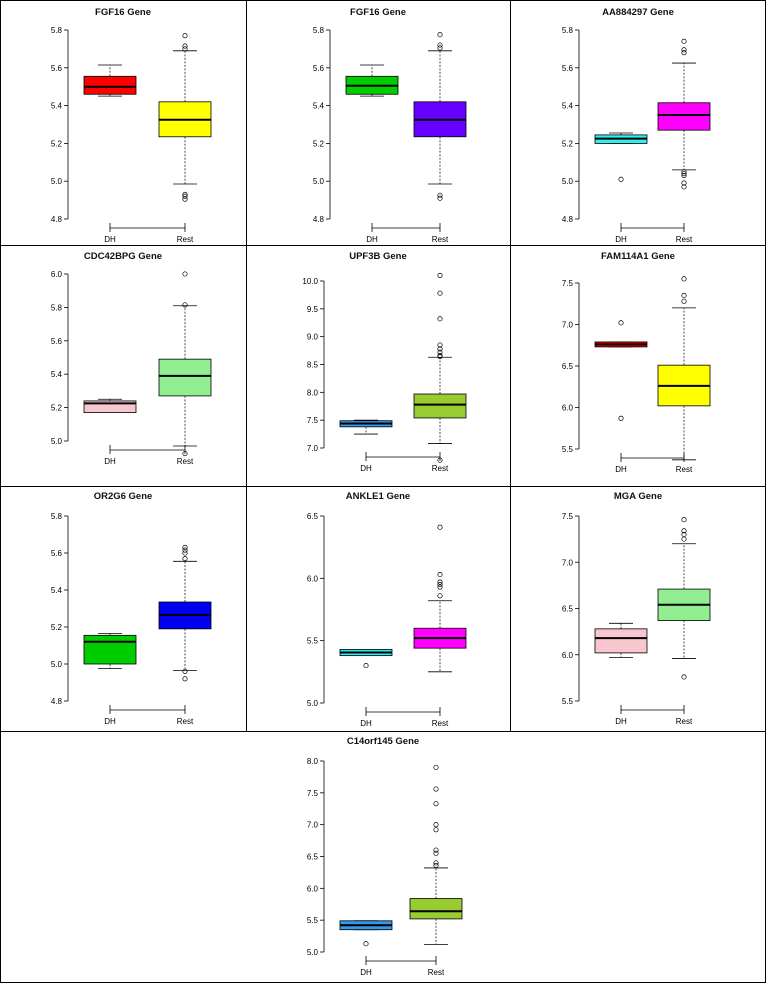 This screenshot has width=766, height=983. What do you see at coordinates (313, 703) in the screenshot?
I see `y-tick-label: 5.0` at bounding box center [313, 703].